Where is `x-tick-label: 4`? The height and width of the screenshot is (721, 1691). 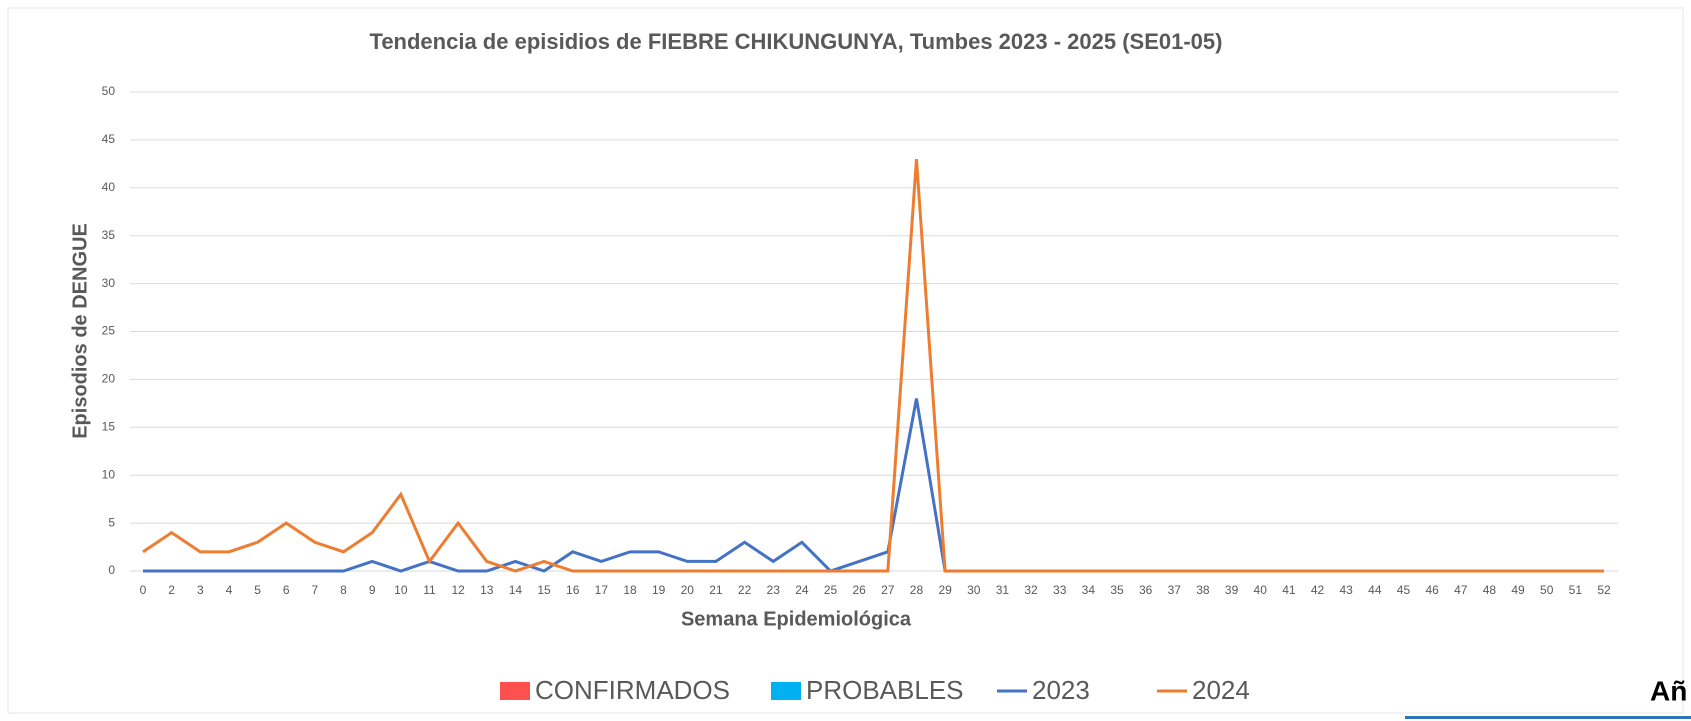
x-tick-label: 4 is located at coordinates (229, 590).